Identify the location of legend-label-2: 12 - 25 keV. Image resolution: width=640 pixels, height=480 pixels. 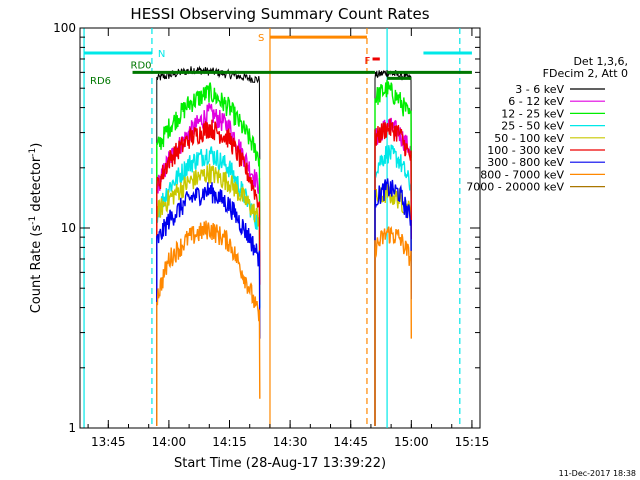
(532, 113).